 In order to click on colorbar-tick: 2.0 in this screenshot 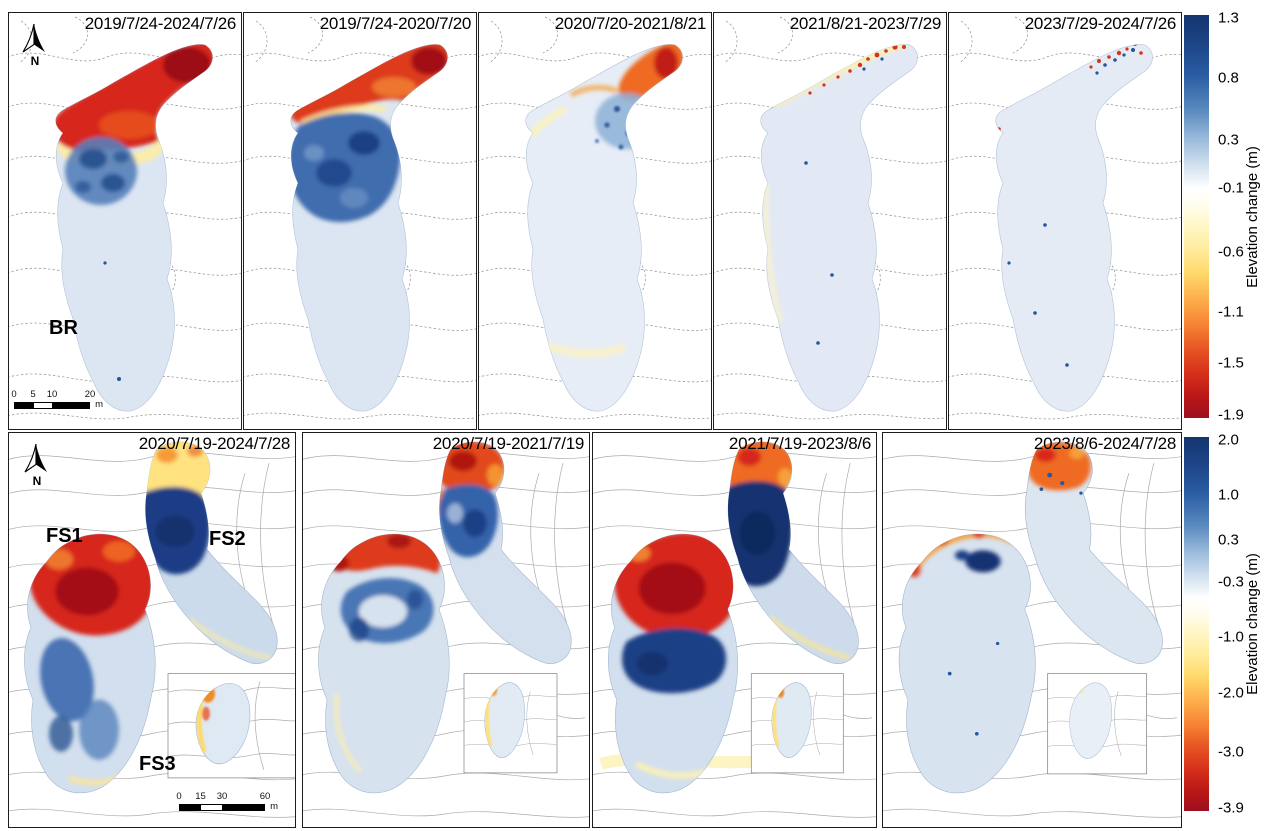, I will do `click(1228, 440)`.